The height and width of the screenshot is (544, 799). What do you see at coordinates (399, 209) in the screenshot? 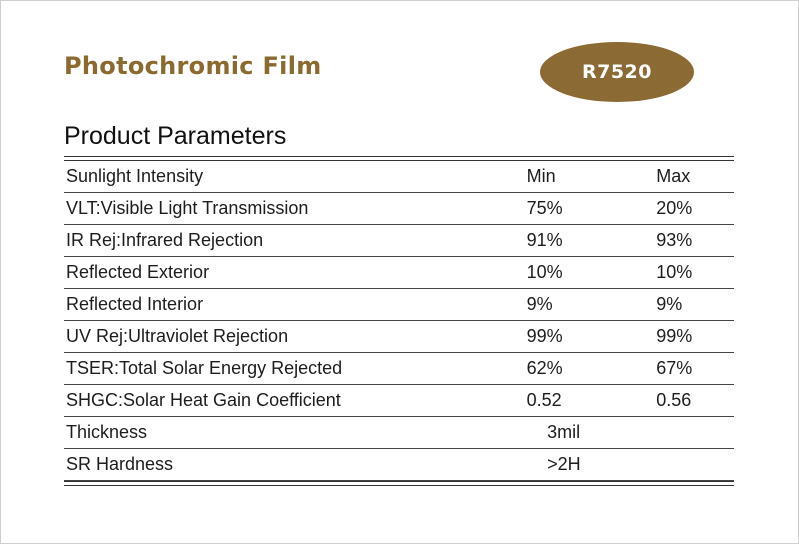
I see `table-row: VLT:Visible Light Transmission 75% 20%` at bounding box center [399, 209].